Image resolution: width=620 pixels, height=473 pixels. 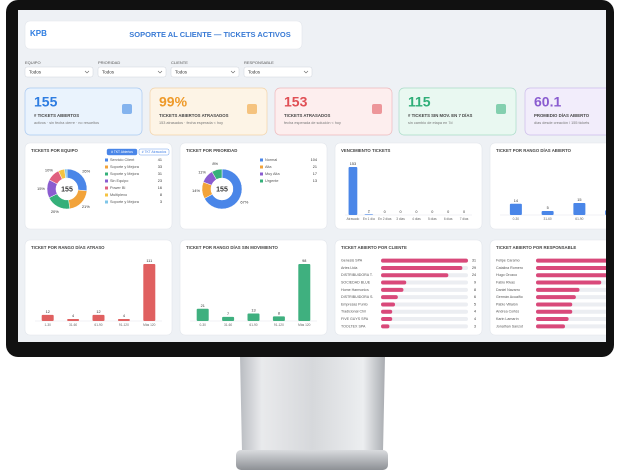 What do you see at coordinates (161, 195) in the screenshot?
I see `legend-value: 8` at bounding box center [161, 195].